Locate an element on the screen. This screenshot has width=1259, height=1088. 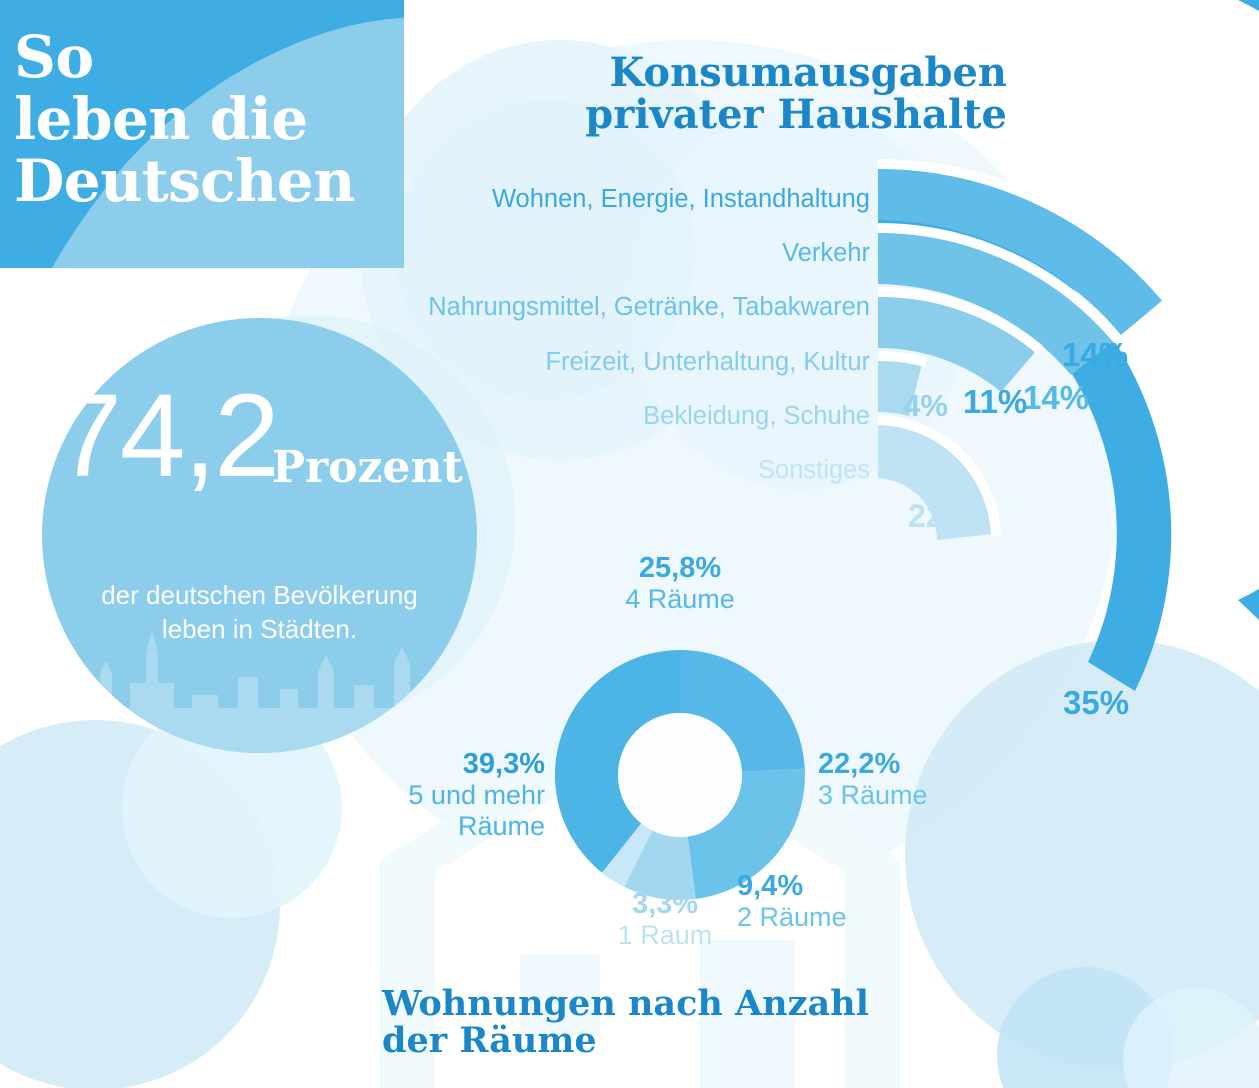
arc-value-freizeit-11: 11% is located at coordinates (995, 401).